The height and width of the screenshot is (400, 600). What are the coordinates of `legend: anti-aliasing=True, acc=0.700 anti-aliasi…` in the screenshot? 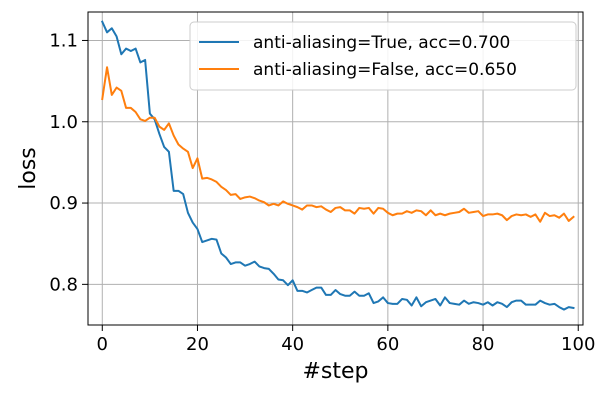 It's located at (383, 56).